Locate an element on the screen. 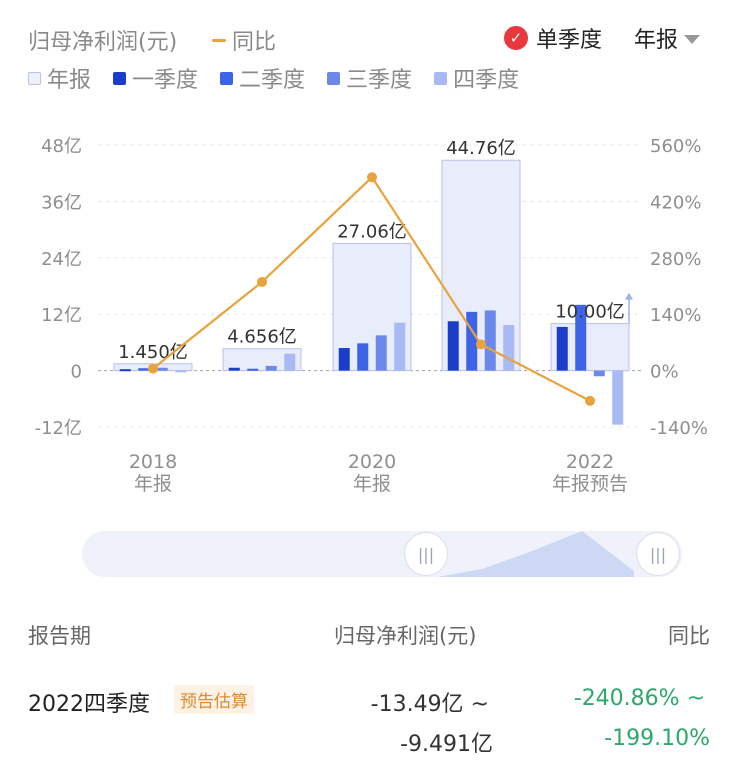 This screenshot has height=768, width=743. forecast-arrow-head is located at coordinates (629, 296).